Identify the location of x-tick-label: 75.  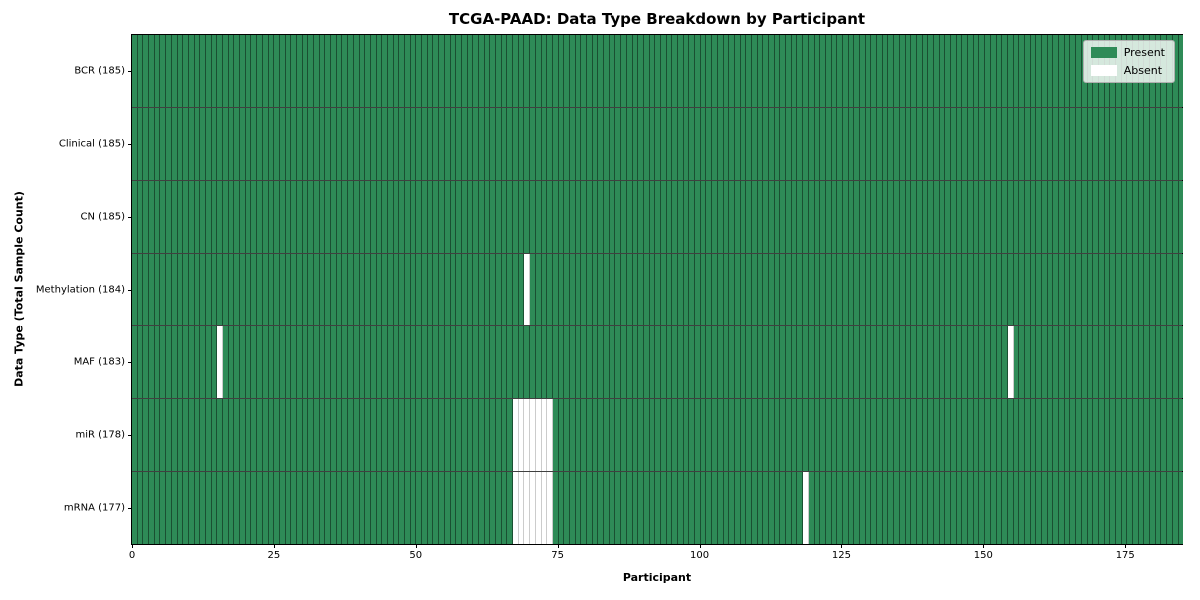
(558, 555).